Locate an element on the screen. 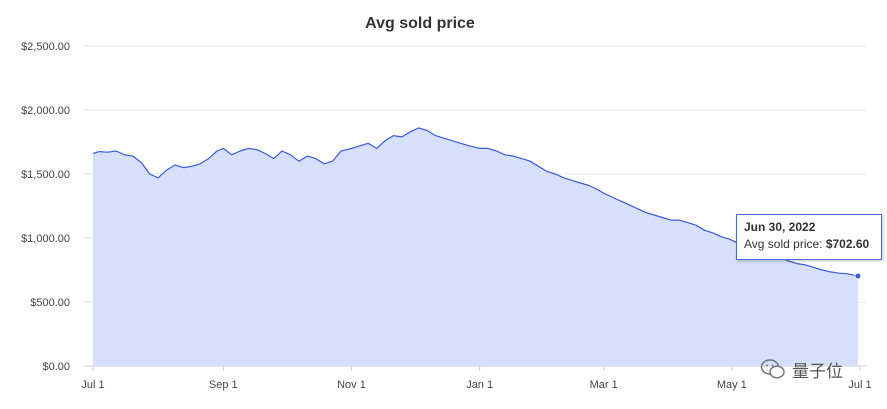  watermark: 量子位 is located at coordinates (801, 369).